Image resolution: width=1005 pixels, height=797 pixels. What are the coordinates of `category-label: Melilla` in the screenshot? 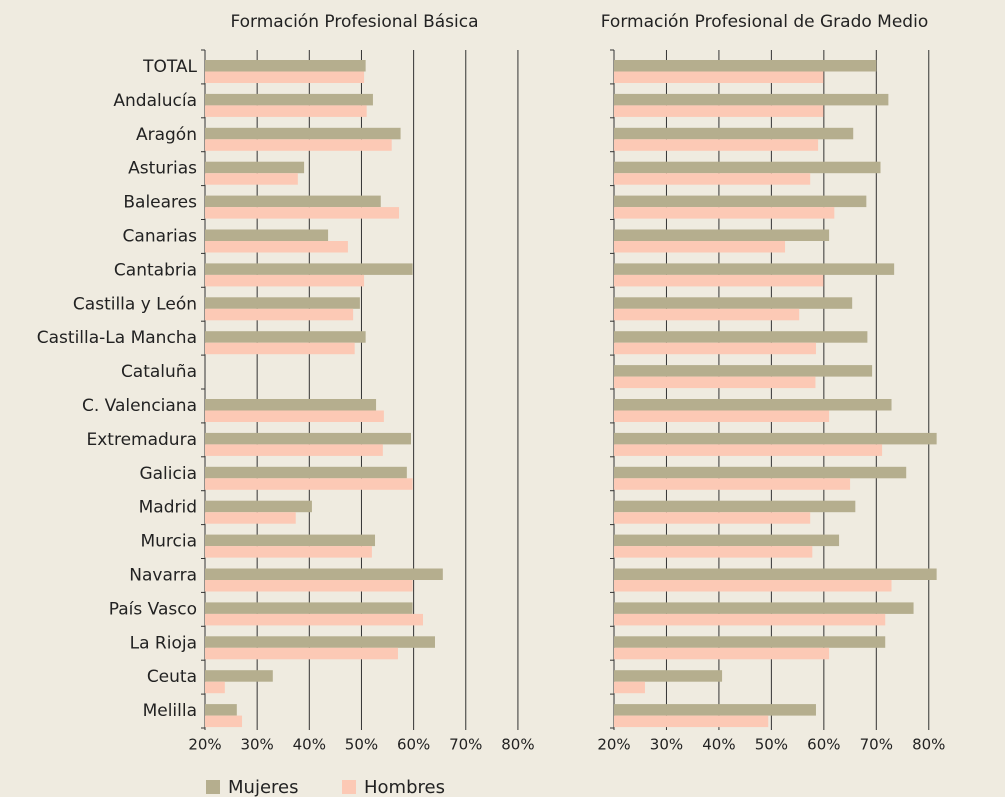 It's located at (170, 711).